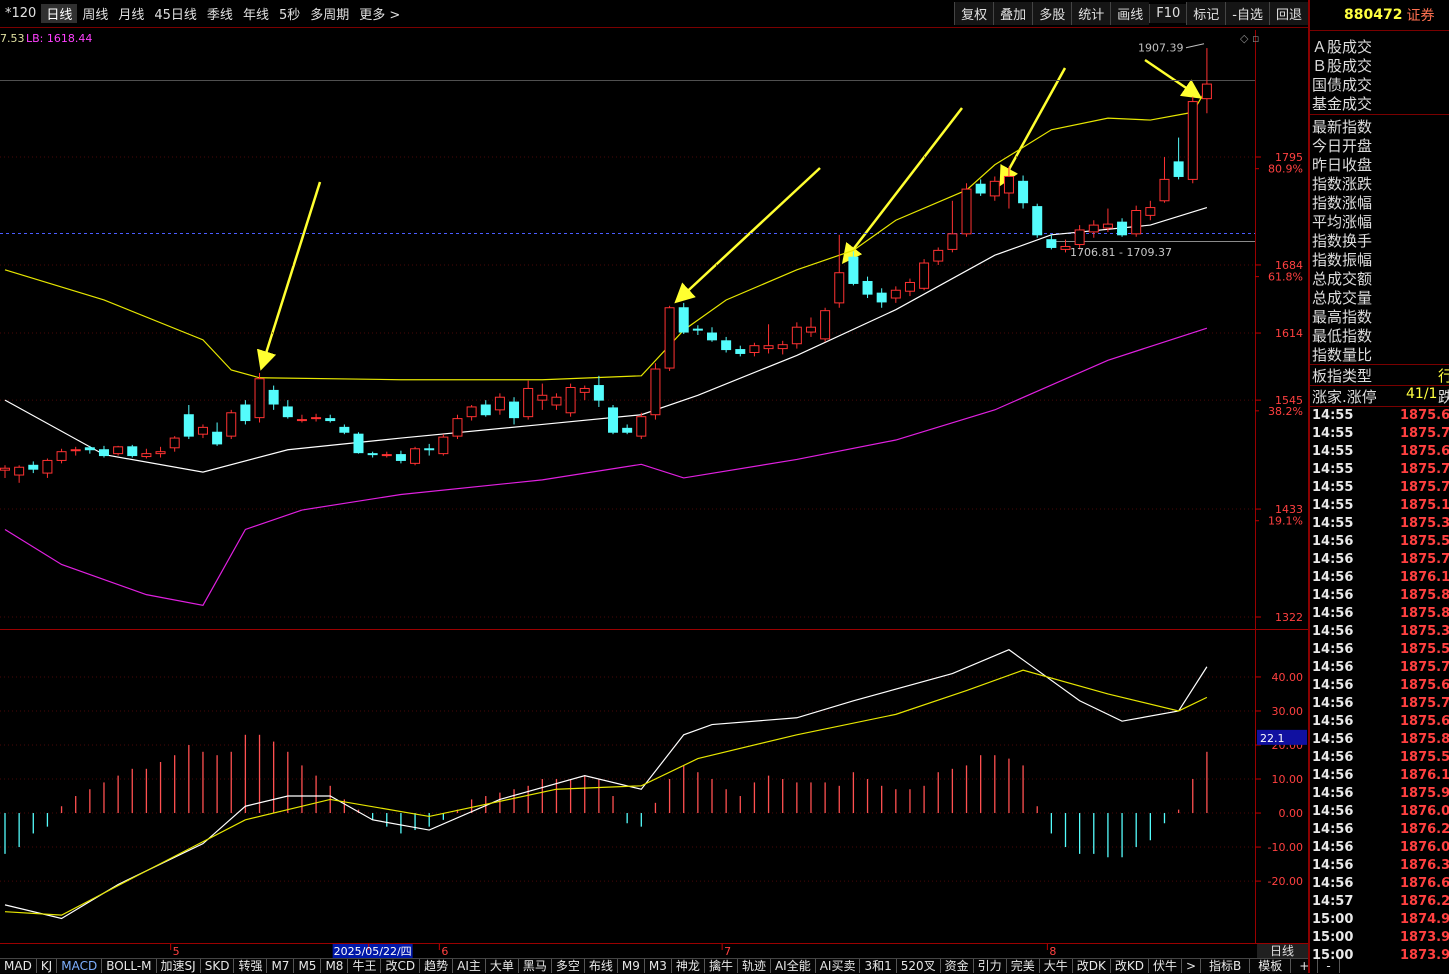  Describe the element at coordinates (21, 13) in the screenshot. I see `period-tab: *120` at that location.